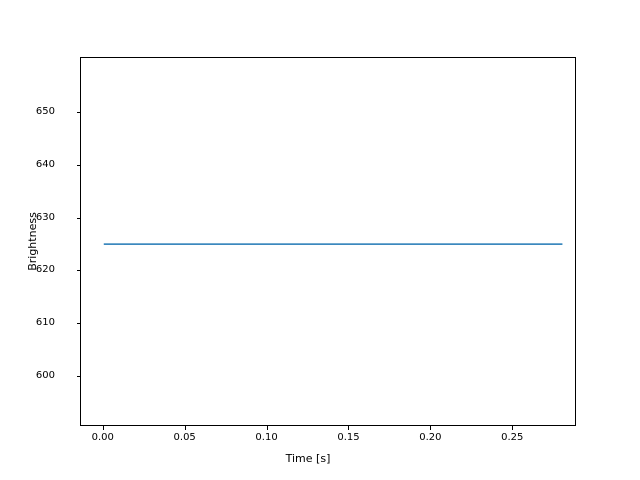  Describe the element at coordinates (308, 458) in the screenshot. I see `x-axis-label-text: Time [s]` at that location.